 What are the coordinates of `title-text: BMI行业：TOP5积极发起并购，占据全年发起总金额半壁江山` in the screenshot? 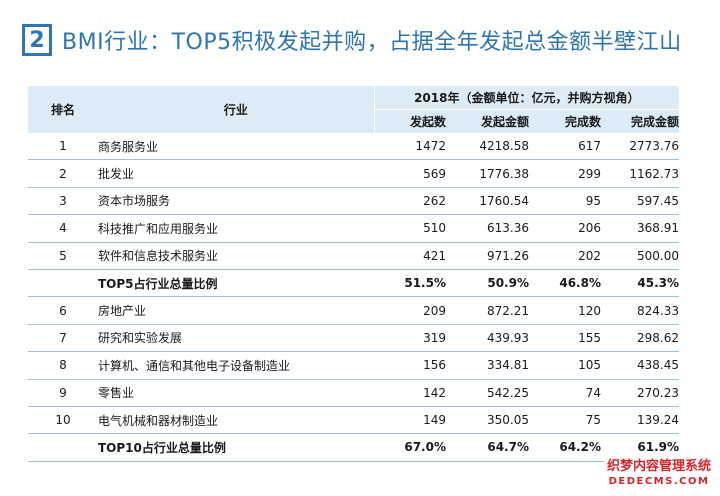 It's located at (372, 42).